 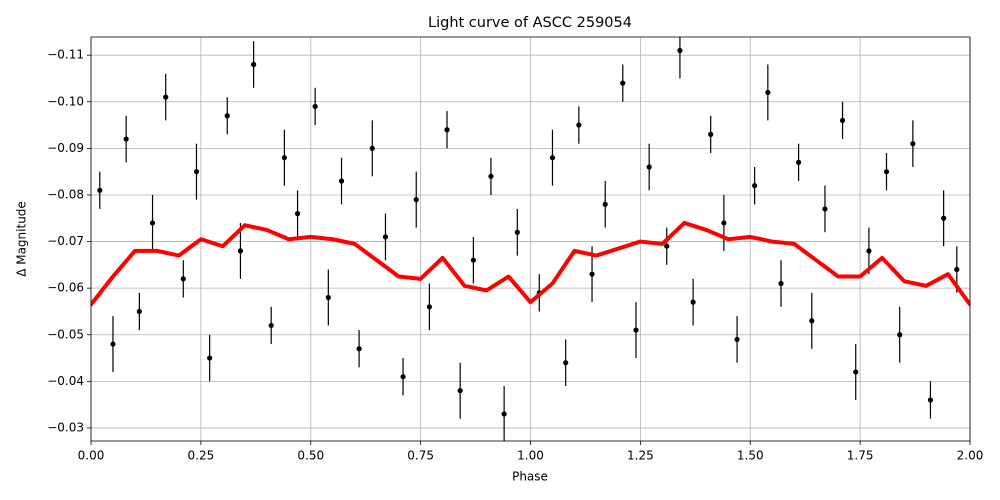 What do you see at coordinates (65, 427) in the screenshot?
I see `y-tick-label: −0.03` at bounding box center [65, 427].